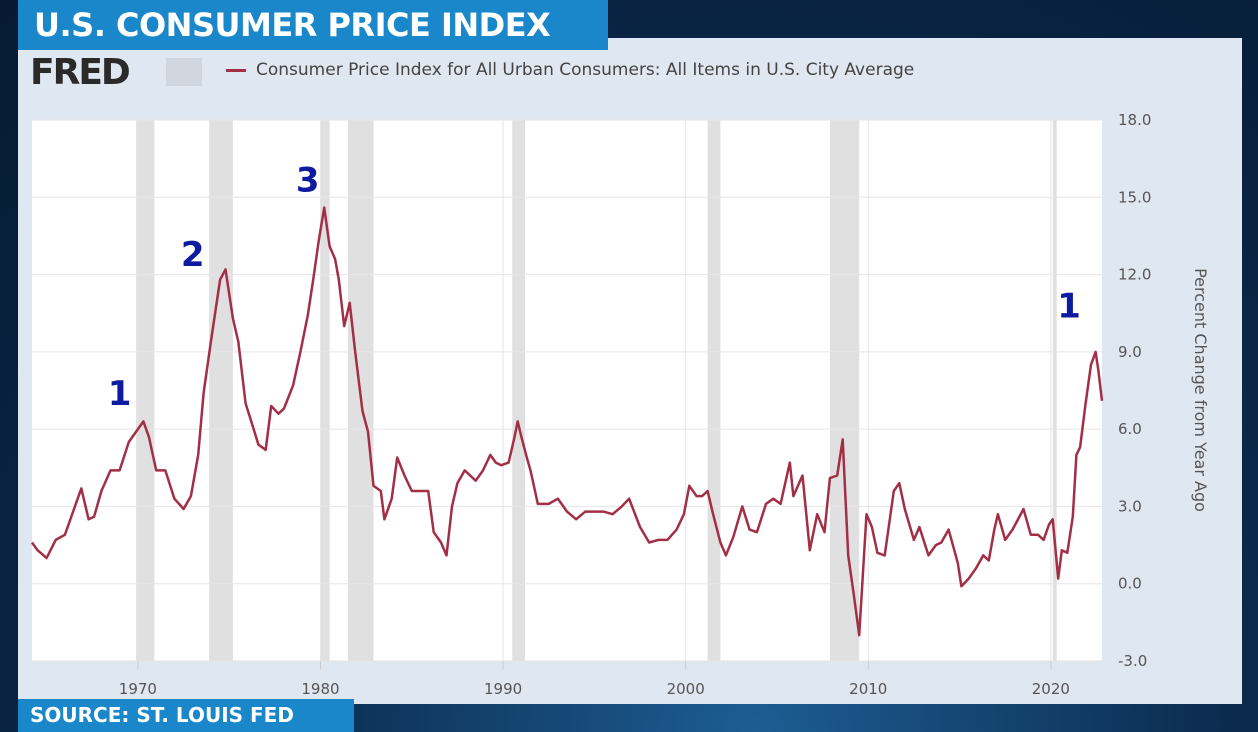  Describe the element at coordinates (184, 72) in the screenshot. I see `fred-logo-chart-icon` at that location.